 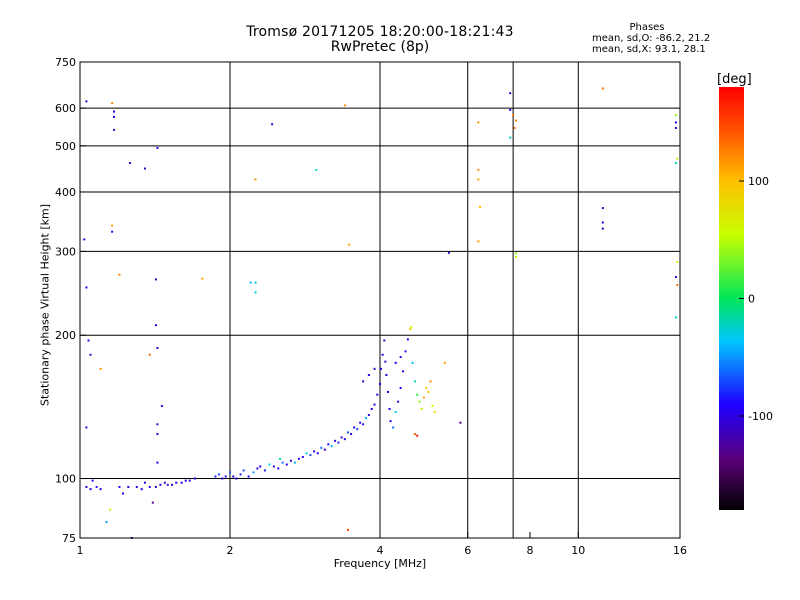 I want to click on x-tick-label: 10, so click(x=578, y=550).